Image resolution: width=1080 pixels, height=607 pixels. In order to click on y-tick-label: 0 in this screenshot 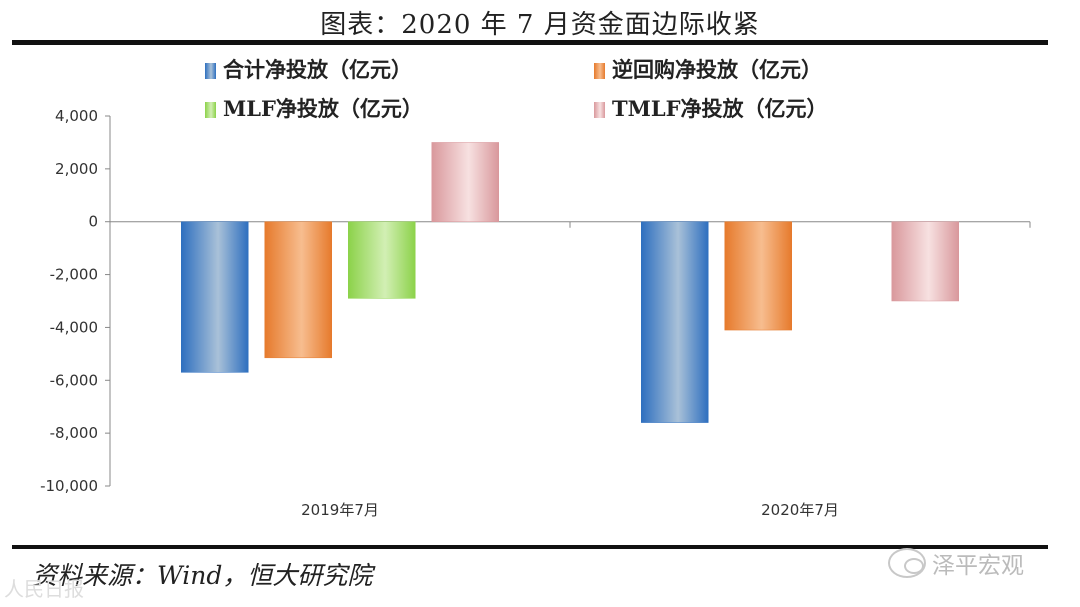, I will do `click(93, 222)`.